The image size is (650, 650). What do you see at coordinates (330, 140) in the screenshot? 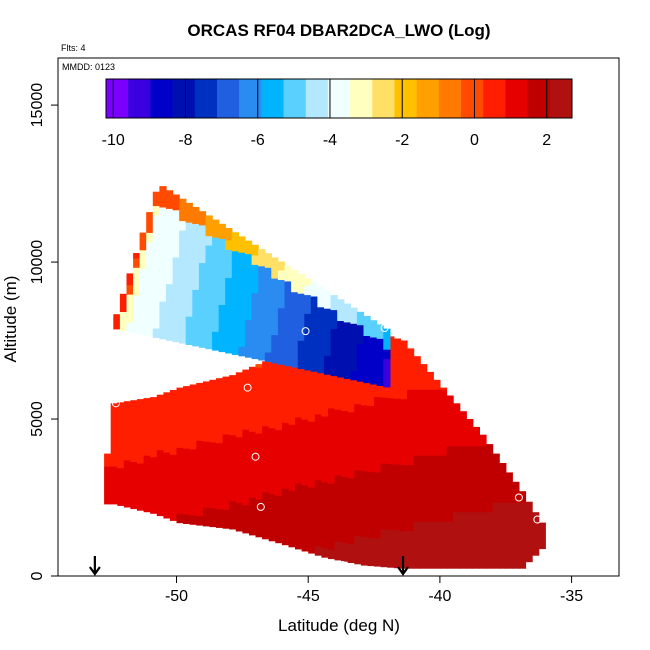
I see `colorbar-tick-label: -4` at bounding box center [330, 140].